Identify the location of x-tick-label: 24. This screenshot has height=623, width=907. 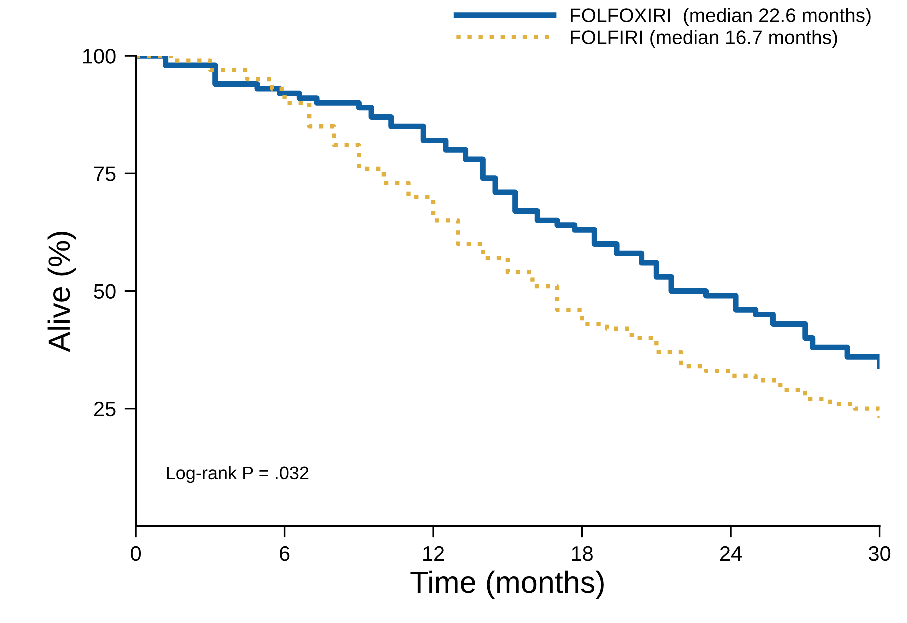
(731, 553).